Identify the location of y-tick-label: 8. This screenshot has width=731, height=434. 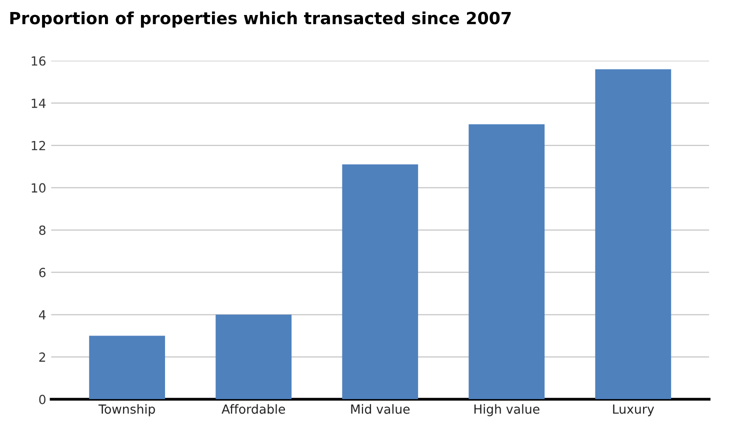
(42, 230).